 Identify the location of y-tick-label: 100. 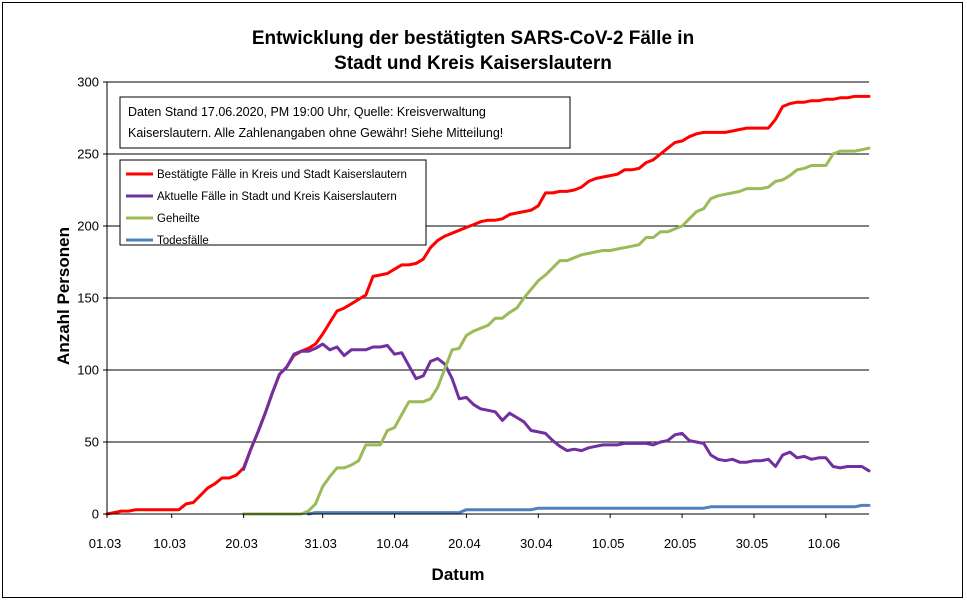
(88, 370).